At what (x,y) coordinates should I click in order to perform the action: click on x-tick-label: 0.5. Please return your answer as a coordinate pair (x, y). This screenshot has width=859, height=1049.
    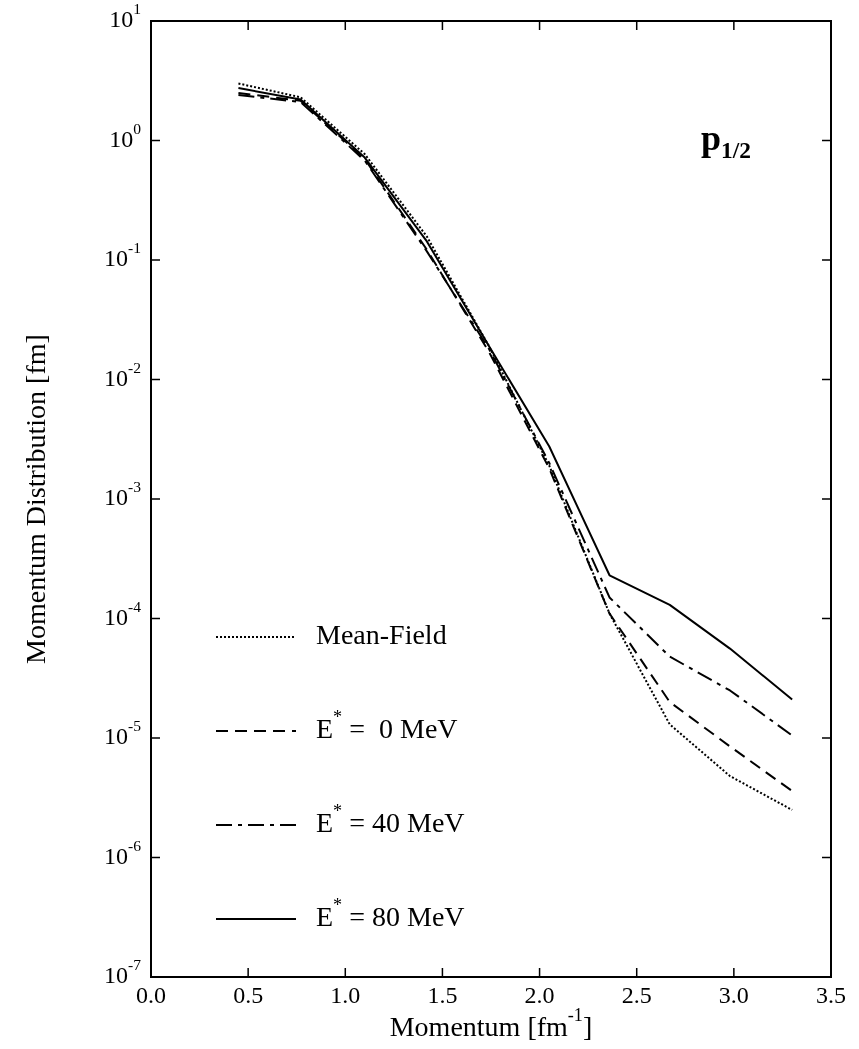
    Looking at the image, I should click on (248, 995).